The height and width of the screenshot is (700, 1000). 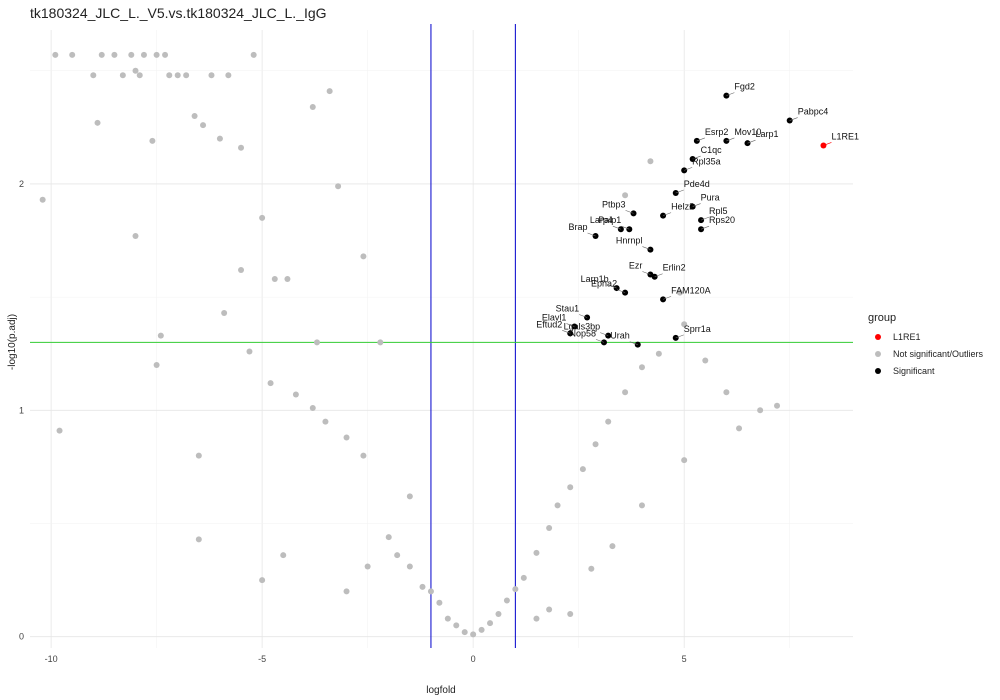 I want to click on x-tick-label: -5, so click(x=262, y=659).